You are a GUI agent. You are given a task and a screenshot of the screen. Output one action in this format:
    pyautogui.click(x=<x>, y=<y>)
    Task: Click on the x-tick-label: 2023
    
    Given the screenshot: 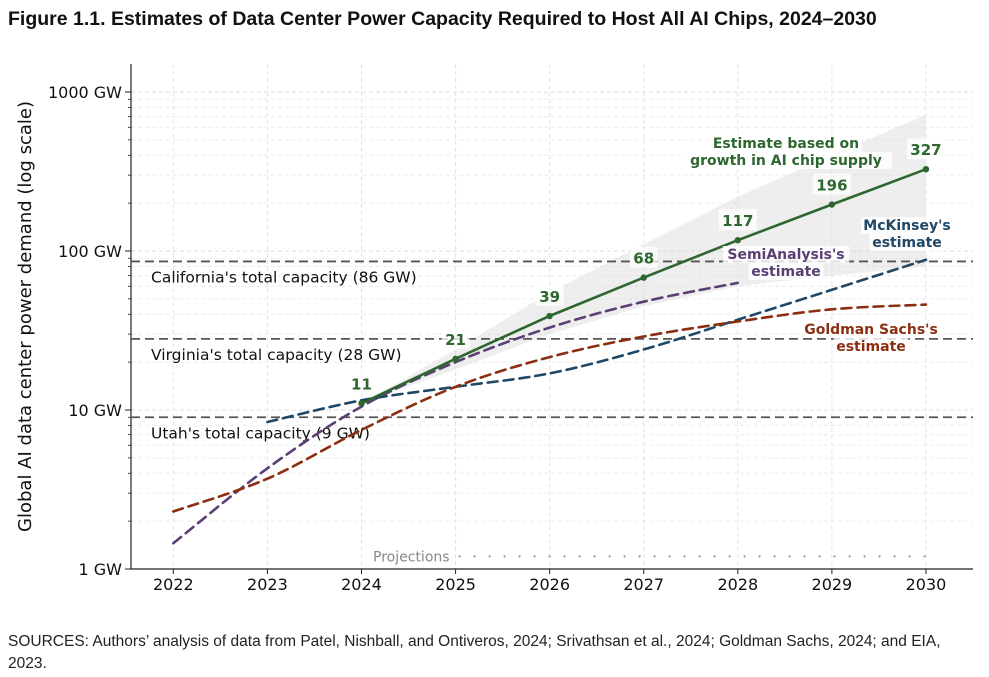 What is the action you would take?
    pyautogui.click(x=267, y=584)
    